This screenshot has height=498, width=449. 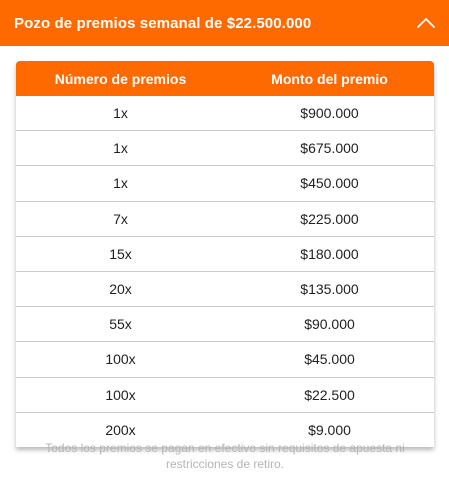 What do you see at coordinates (329, 254) in the screenshot?
I see `prize-amount-cell: $180.000` at bounding box center [329, 254].